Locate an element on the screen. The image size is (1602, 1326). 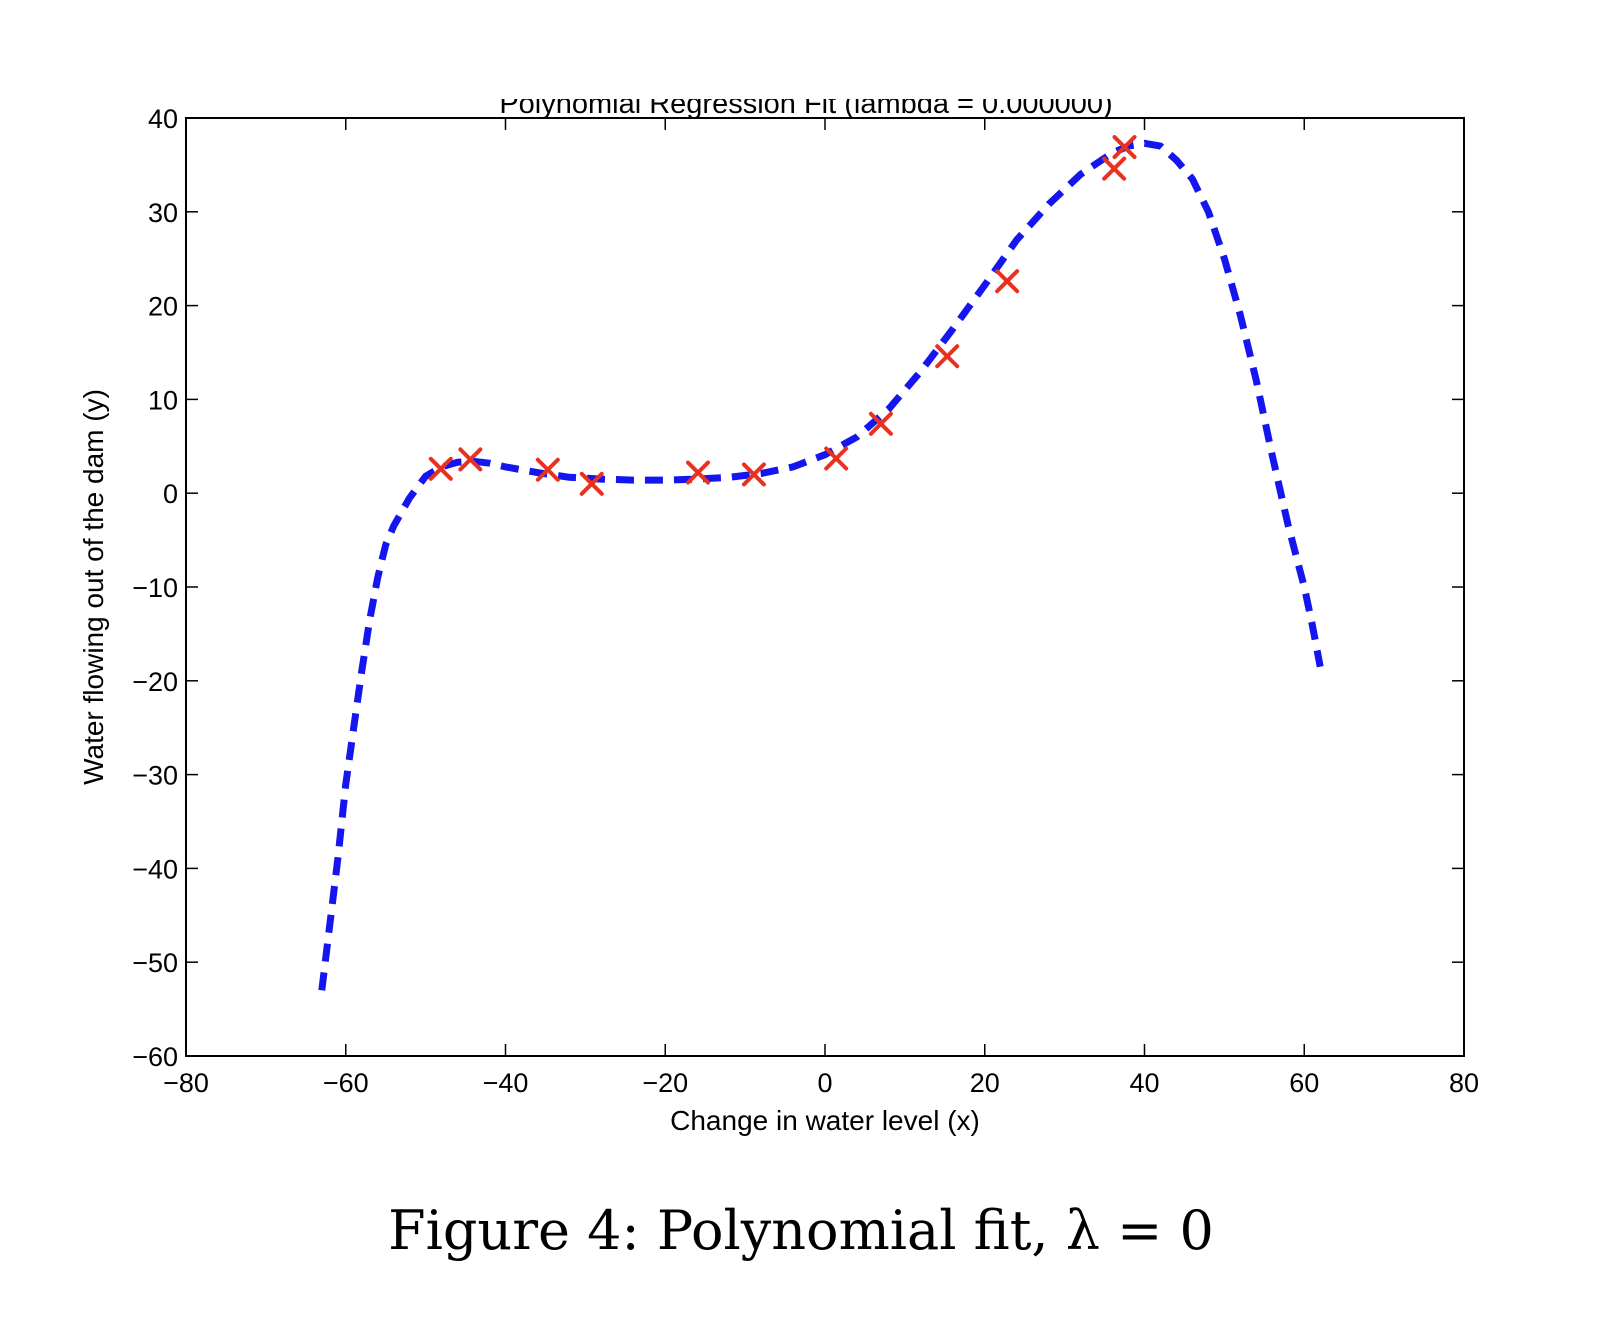
y-tick-label: 0 is located at coordinates (170, 494).